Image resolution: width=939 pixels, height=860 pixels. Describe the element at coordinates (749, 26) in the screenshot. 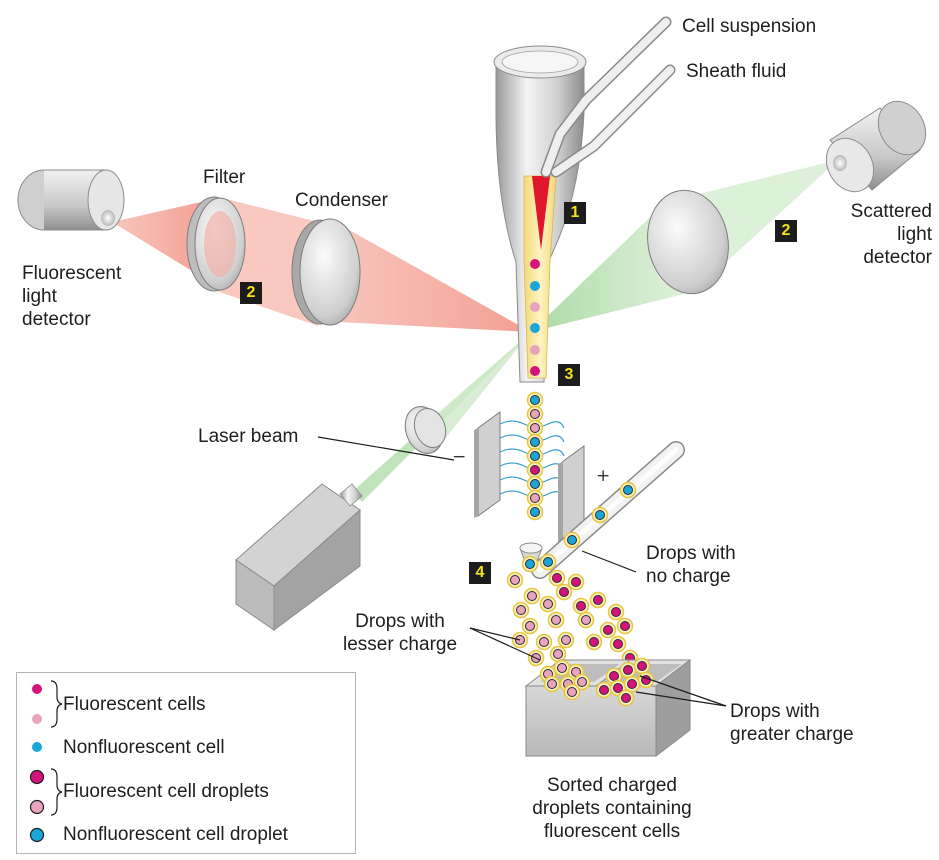

I see `cell-suspension-label: Cell suspension` at that location.